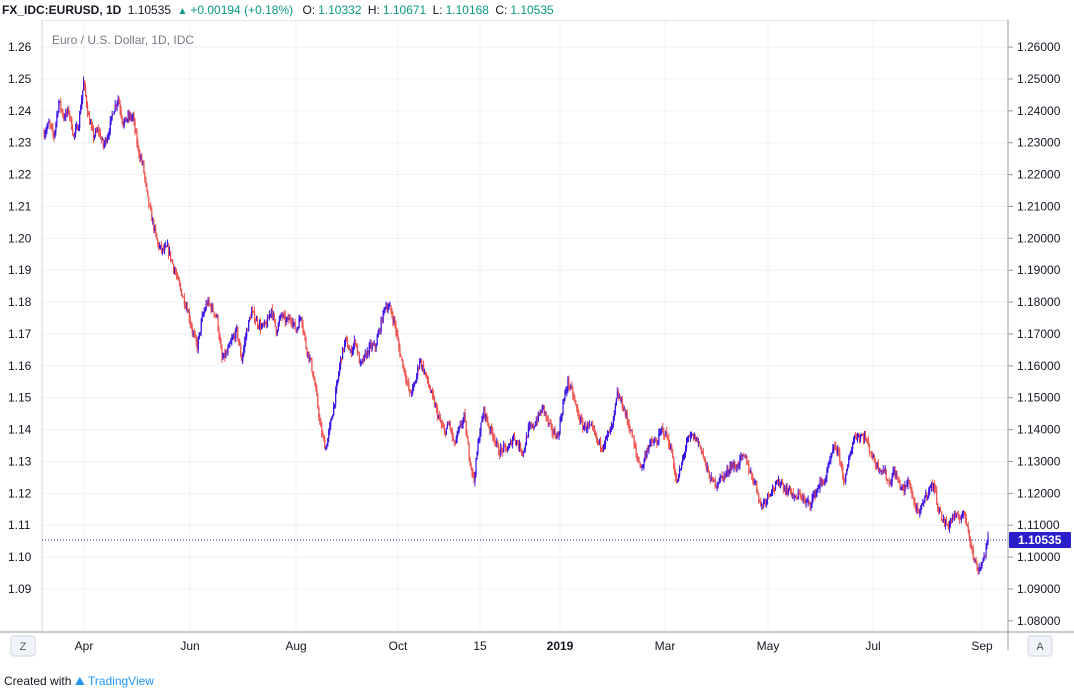 The width and height of the screenshot is (1074, 693). Describe the element at coordinates (1039, 621) in the screenshot. I see `right-tick-label: 1.08000` at that location.